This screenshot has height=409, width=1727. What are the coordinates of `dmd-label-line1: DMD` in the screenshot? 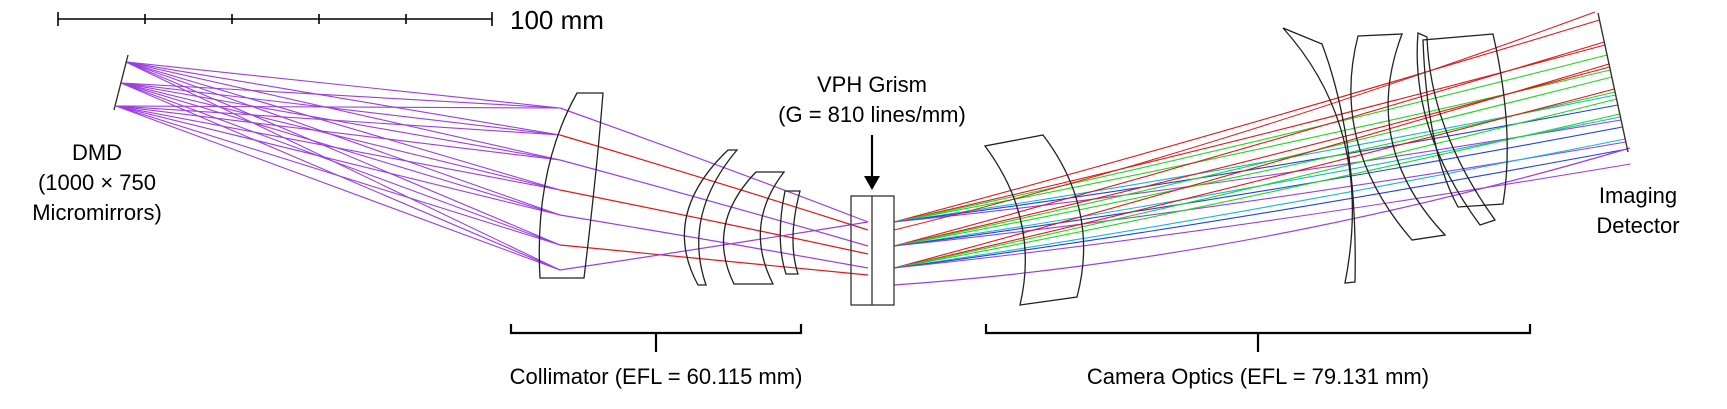 It's located at (97, 152).